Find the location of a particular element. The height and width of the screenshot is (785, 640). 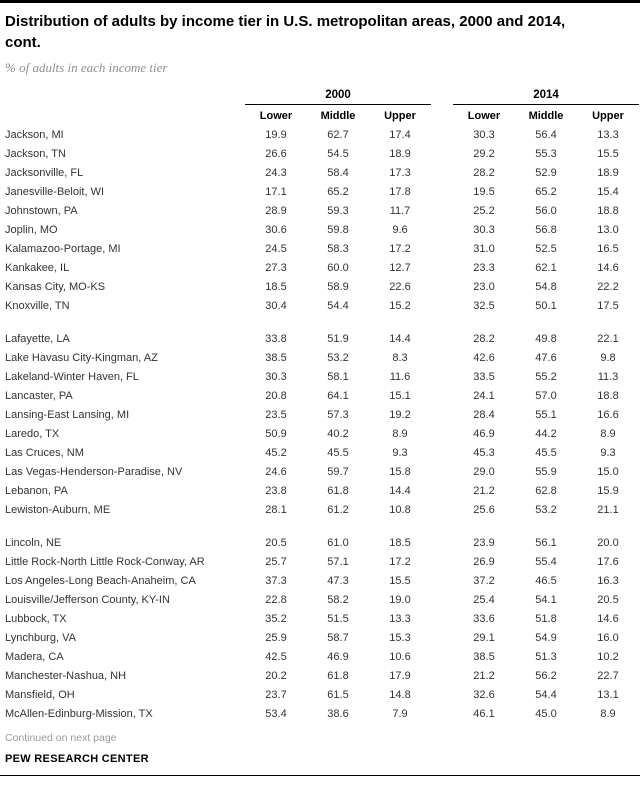

value-2014-lower: 32.5 is located at coordinates (484, 306).